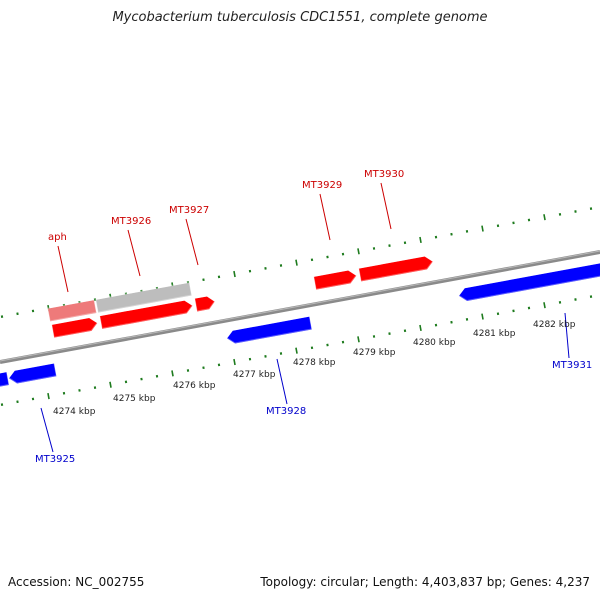  What do you see at coordinates (494, 334) in the screenshot?
I see `scale-tick-label: 4281 kbp` at bounding box center [494, 334].